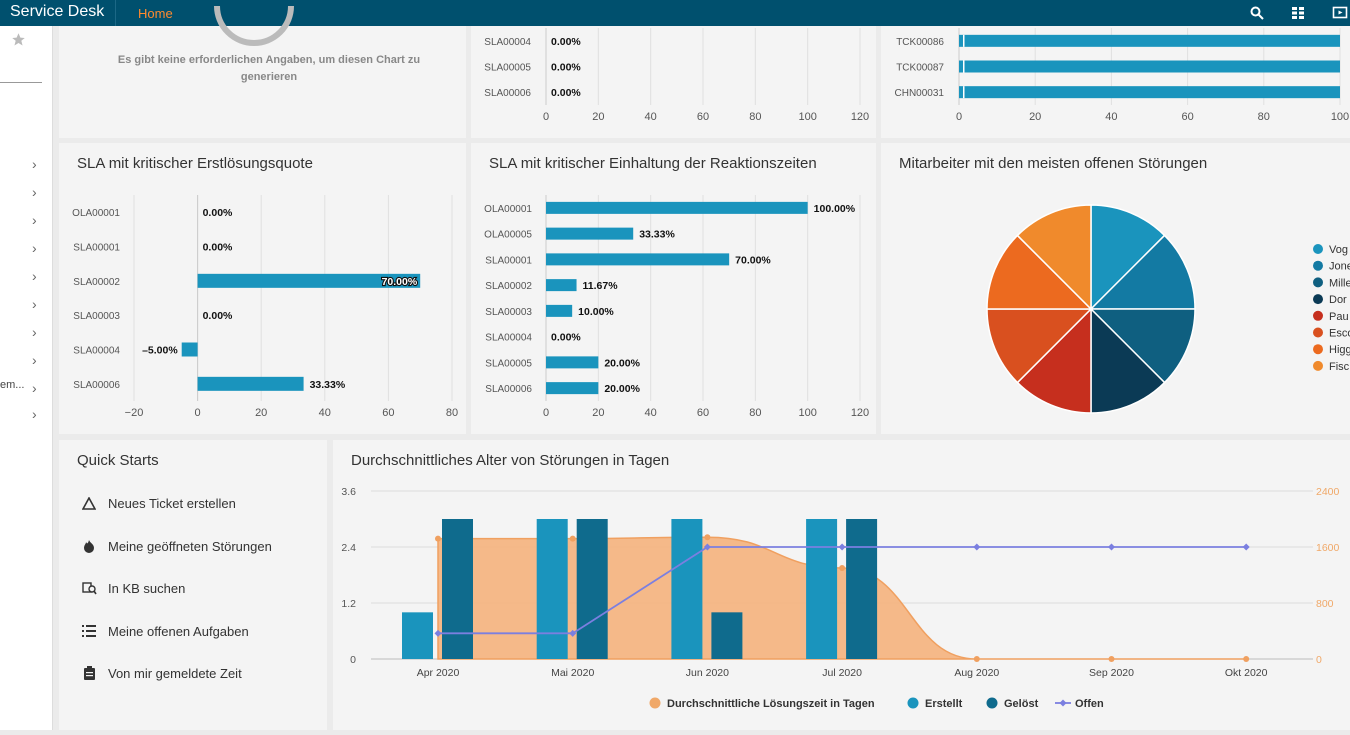 This screenshot has height=735, width=1350. Describe the element at coordinates (507, 68) in the screenshot. I see `category-label: SLA00005` at that location.